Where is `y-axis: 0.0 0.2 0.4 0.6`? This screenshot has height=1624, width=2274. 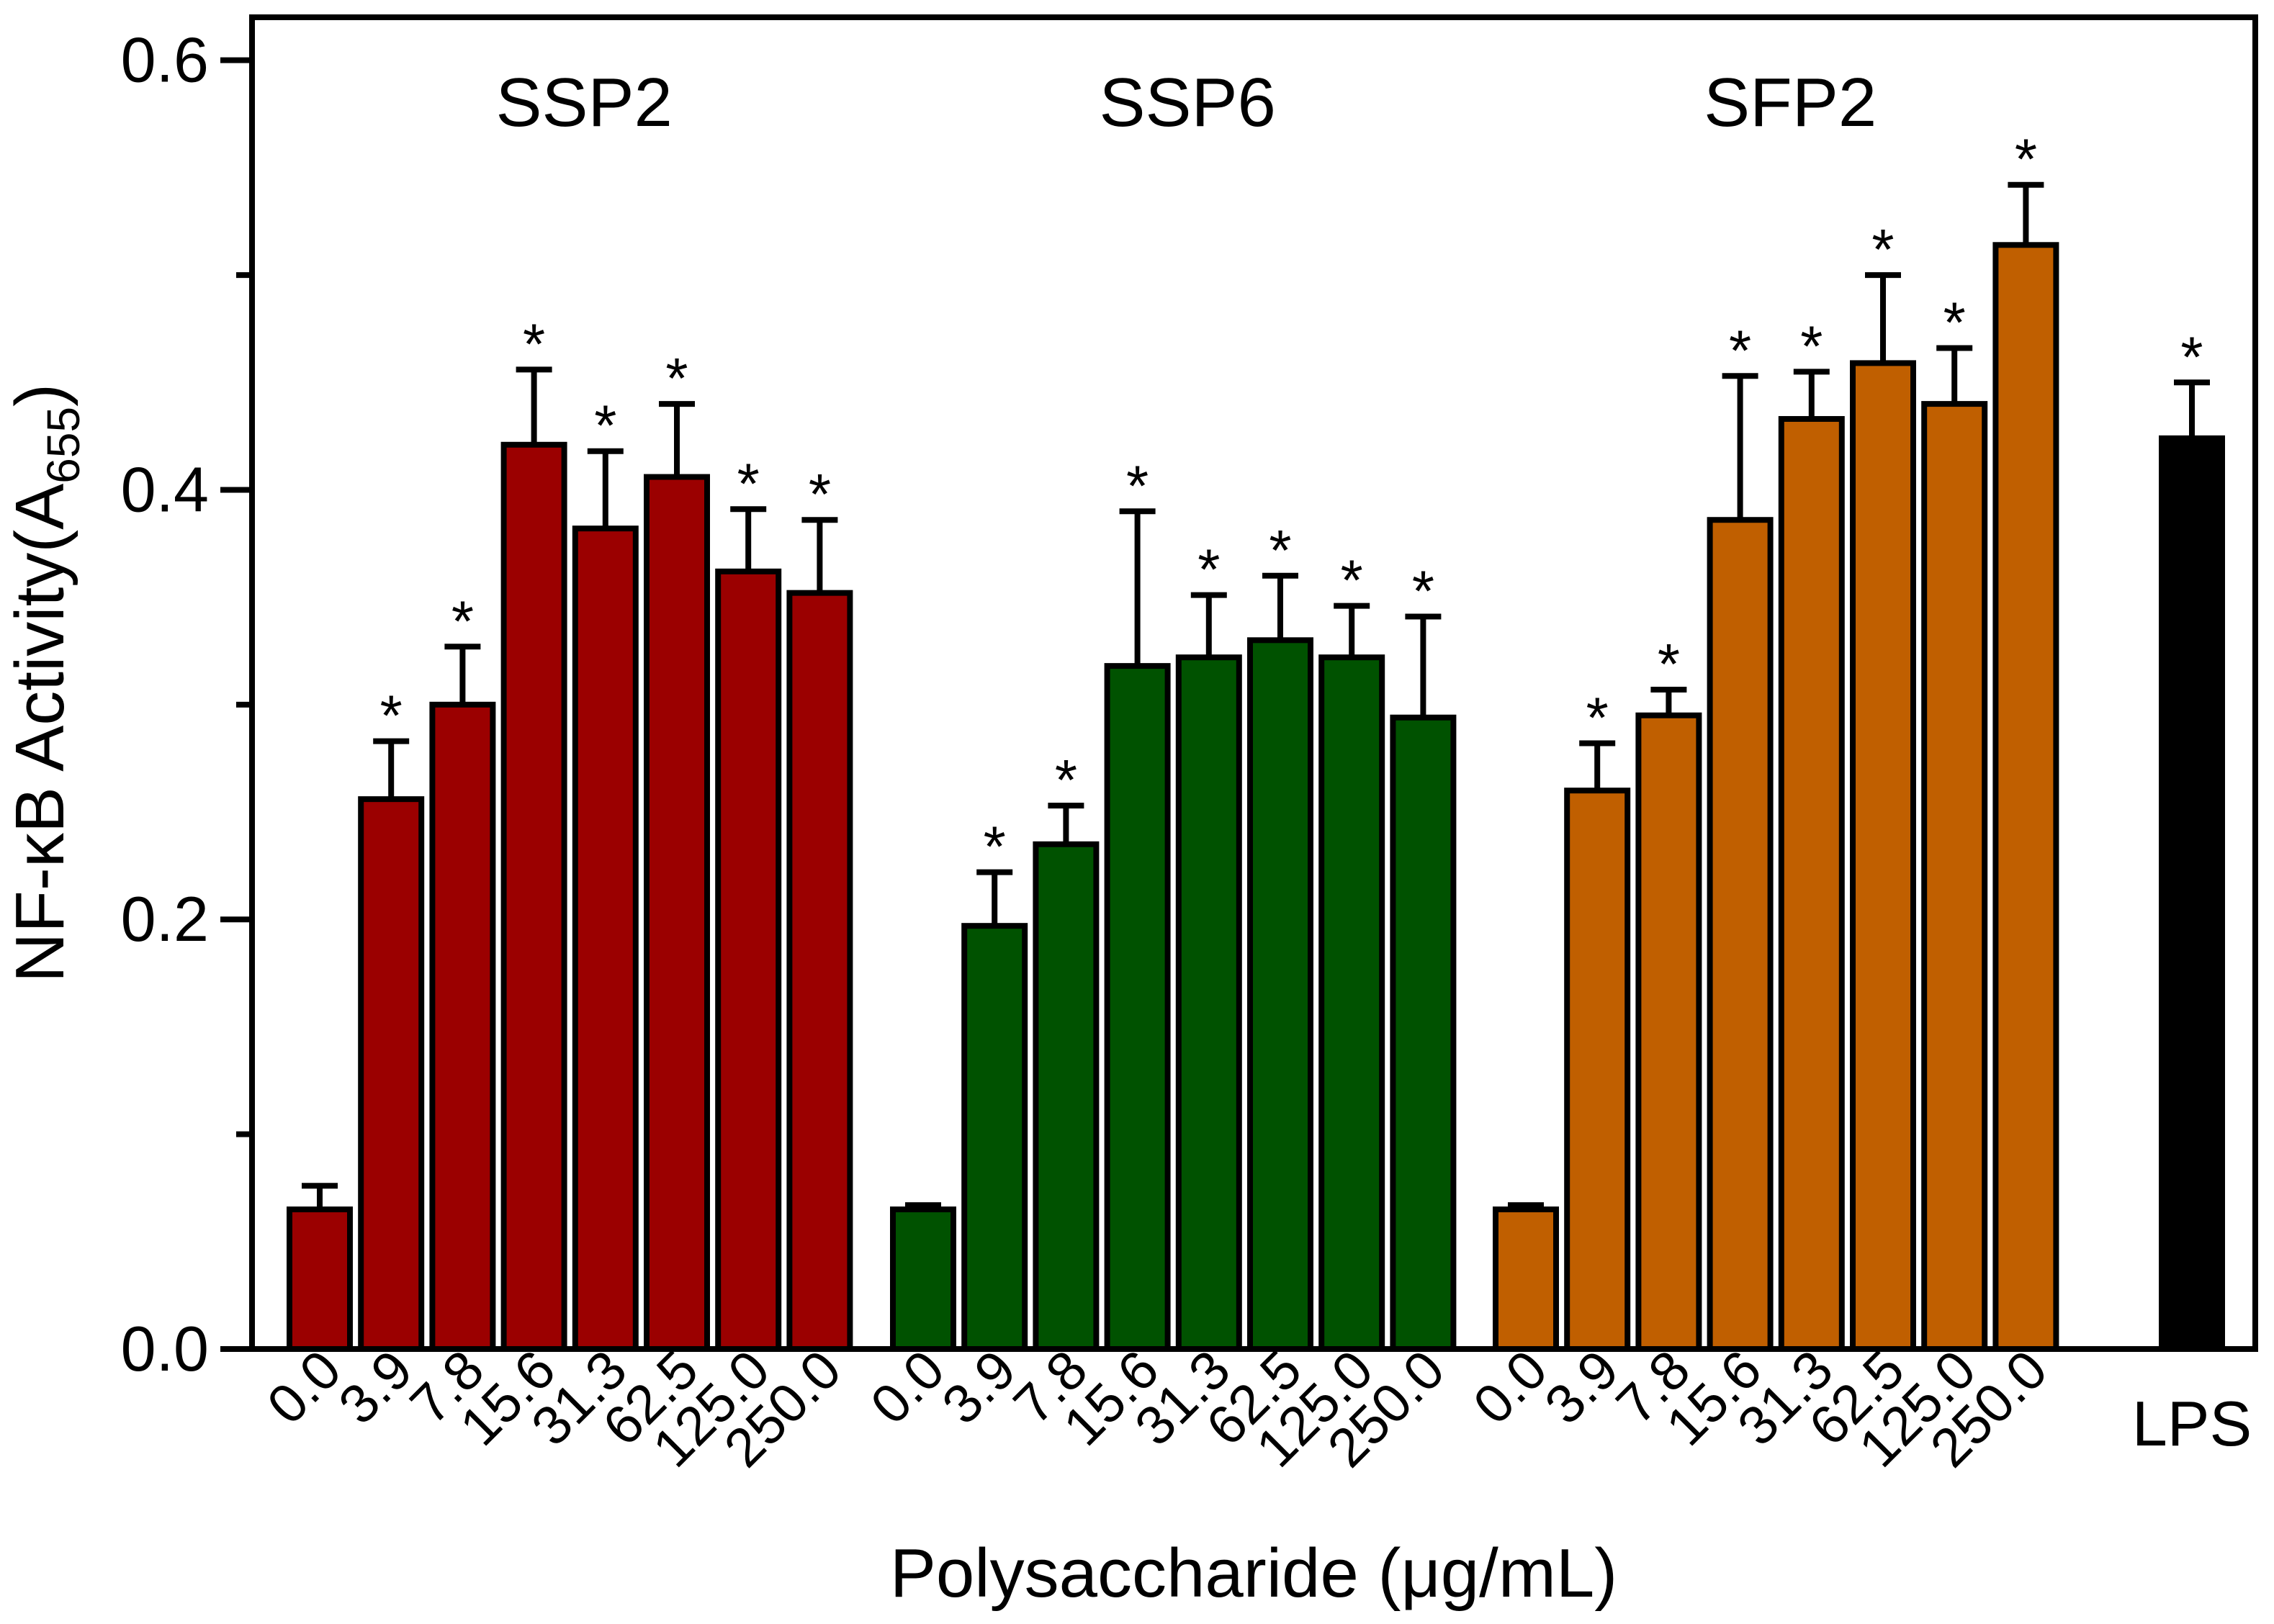
y-axis: 0.0 0.2 0.4 0.6 is located at coordinates (186, 704).